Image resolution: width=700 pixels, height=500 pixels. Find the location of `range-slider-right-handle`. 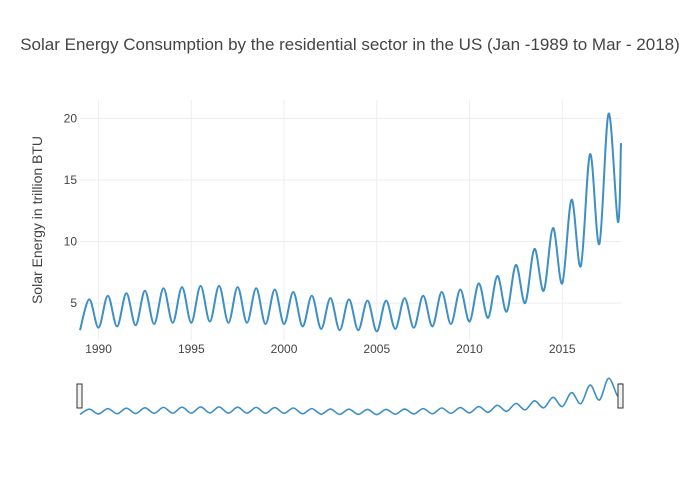

range-slider-right-handle is located at coordinates (620, 396).